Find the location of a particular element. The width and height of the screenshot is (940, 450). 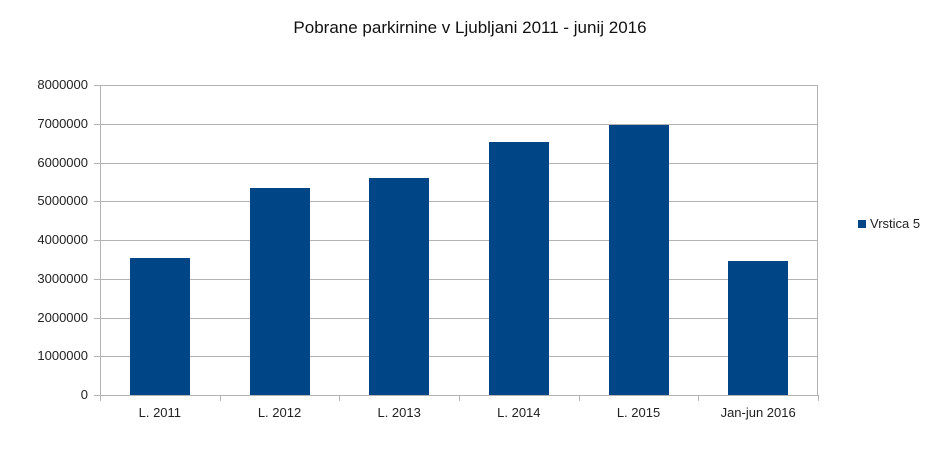

legend: Vrstica 5 is located at coordinates (889, 223).